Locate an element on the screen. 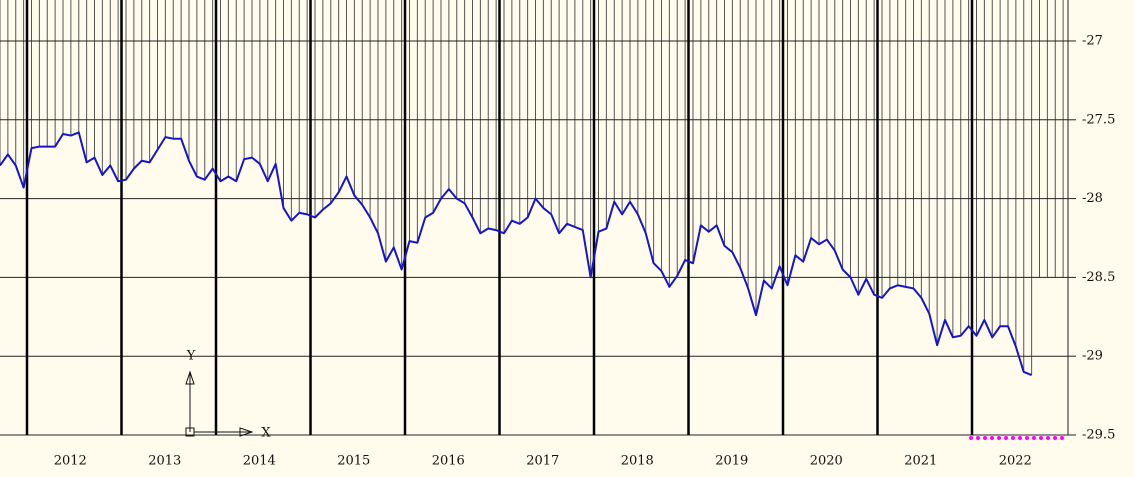  y-tick-label: -29.5 is located at coordinates (1098, 435).